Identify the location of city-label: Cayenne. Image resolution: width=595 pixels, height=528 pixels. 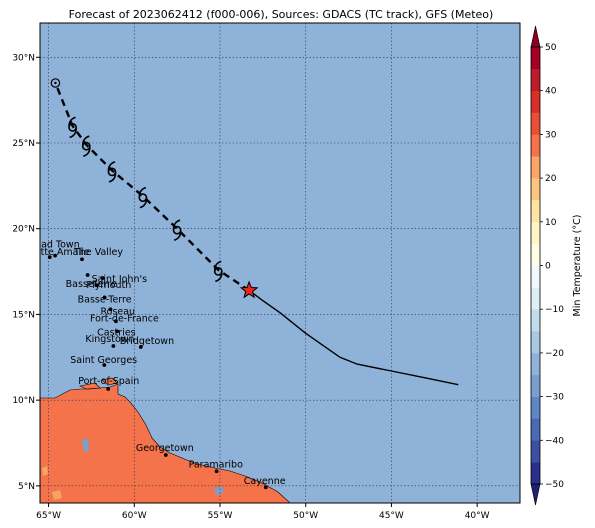
(265, 481).